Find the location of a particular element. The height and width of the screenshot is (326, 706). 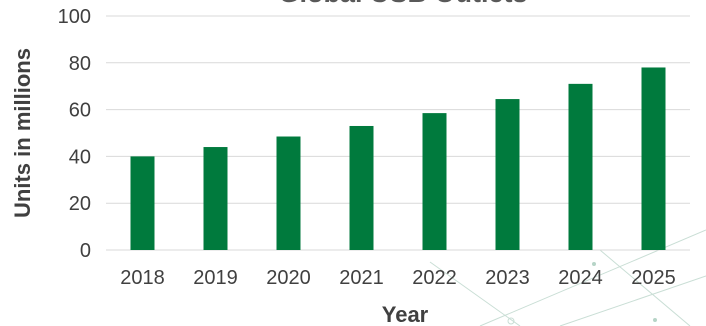

bar-2020 is located at coordinates (288, 193).